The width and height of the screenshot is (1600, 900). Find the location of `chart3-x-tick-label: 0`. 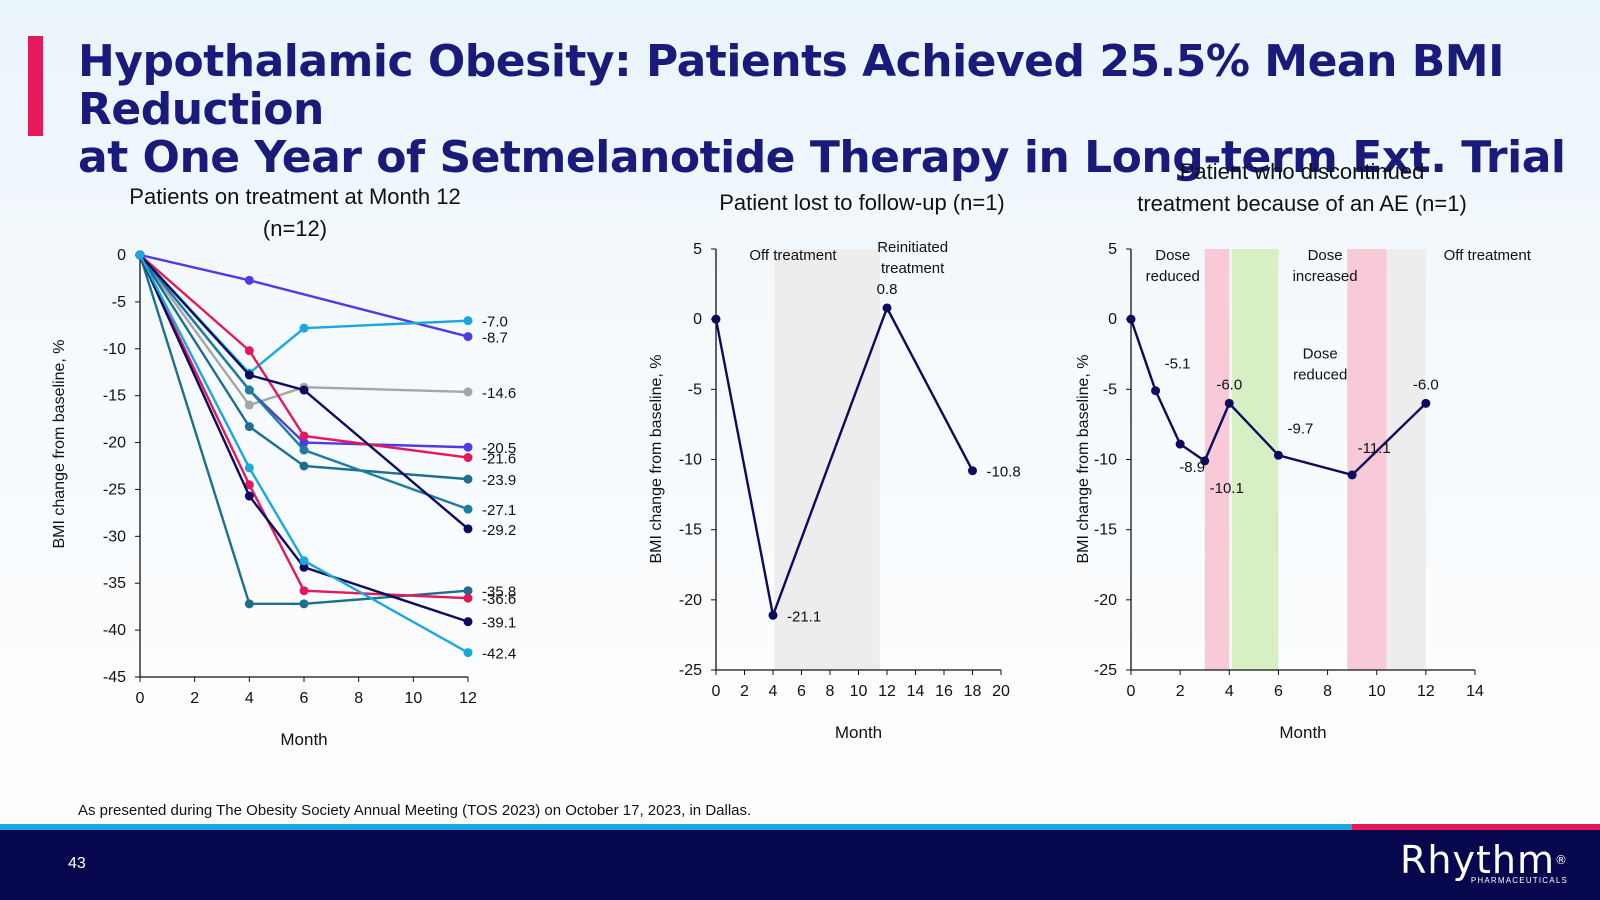

chart3-x-tick-label: 0 is located at coordinates (1131, 691).